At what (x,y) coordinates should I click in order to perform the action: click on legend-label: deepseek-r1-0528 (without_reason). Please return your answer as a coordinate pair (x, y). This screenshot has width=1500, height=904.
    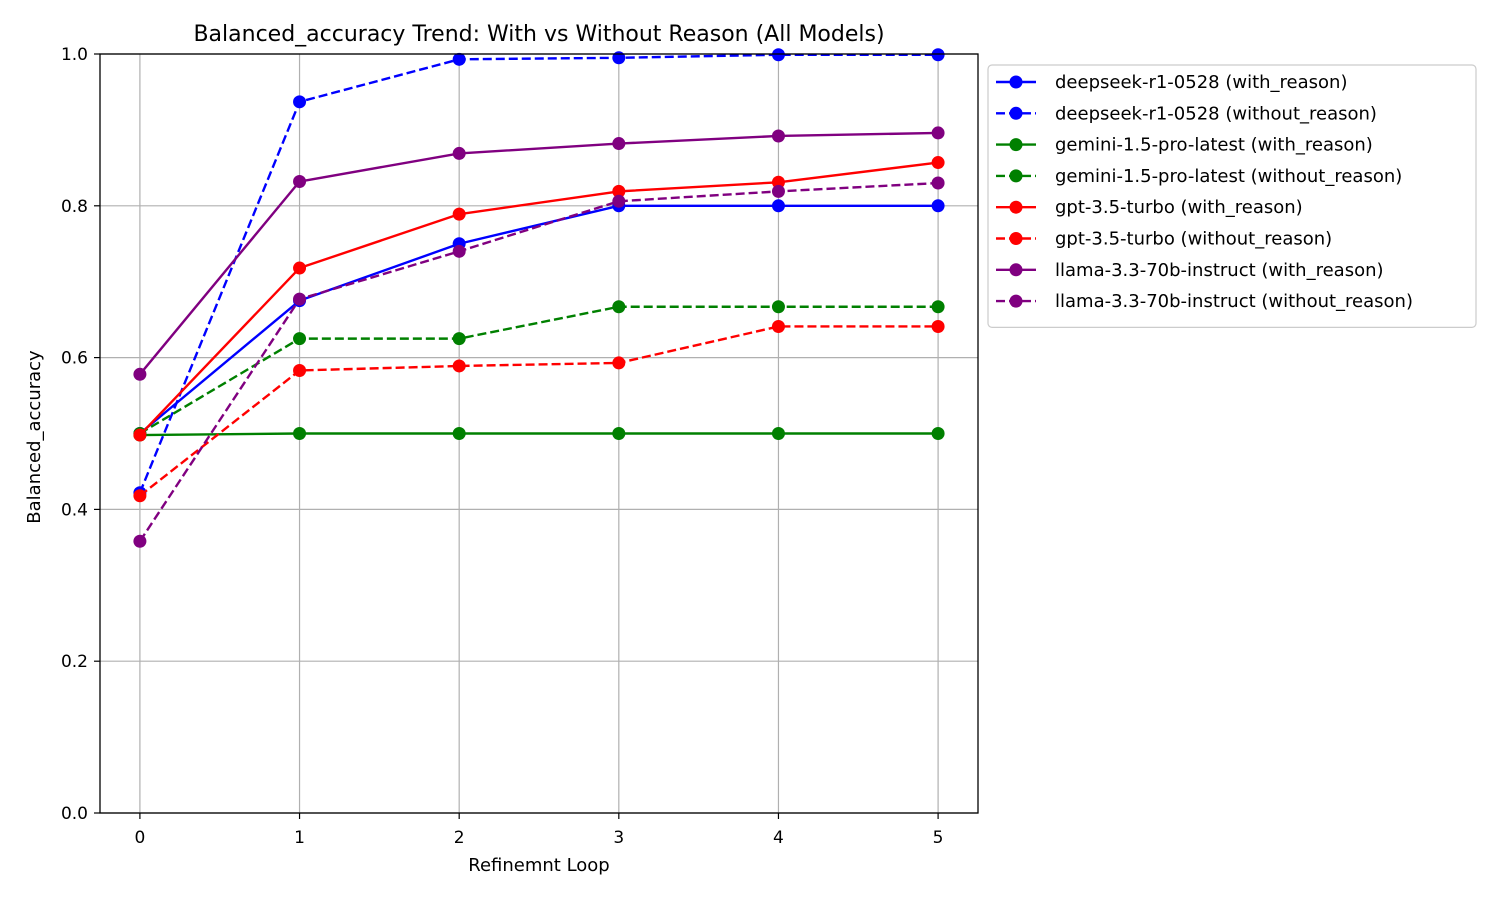
    Looking at the image, I should click on (1216, 113).